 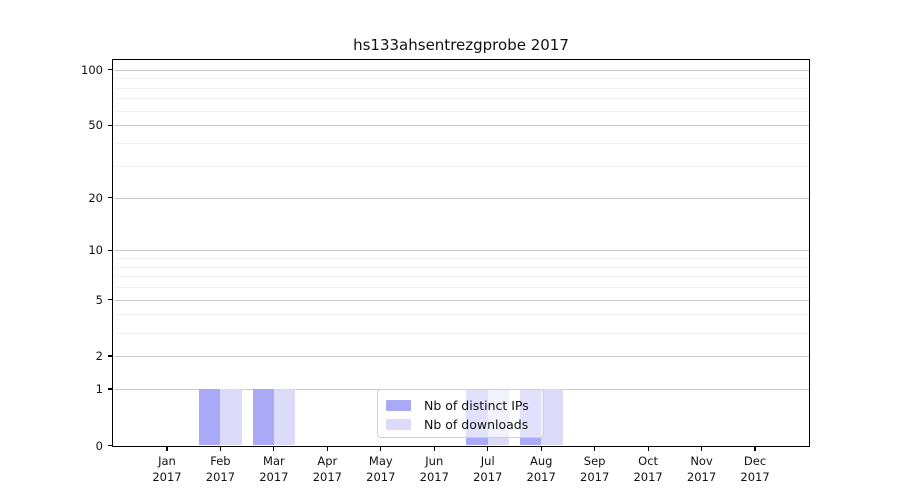 I want to click on x-tick-month: Jan, so click(x=167, y=460).